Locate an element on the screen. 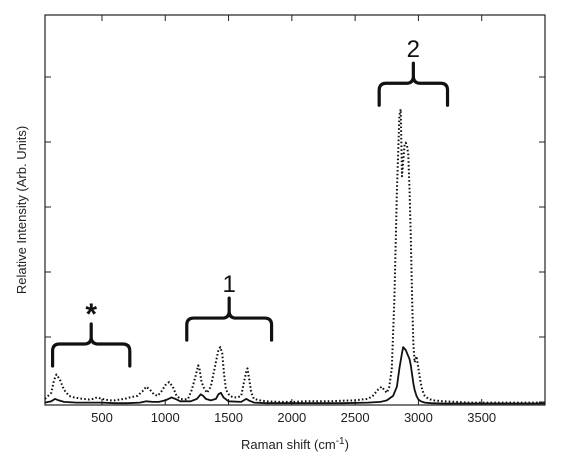 This screenshot has width=566, height=462. x-tick-label: 2500 is located at coordinates (355, 417).